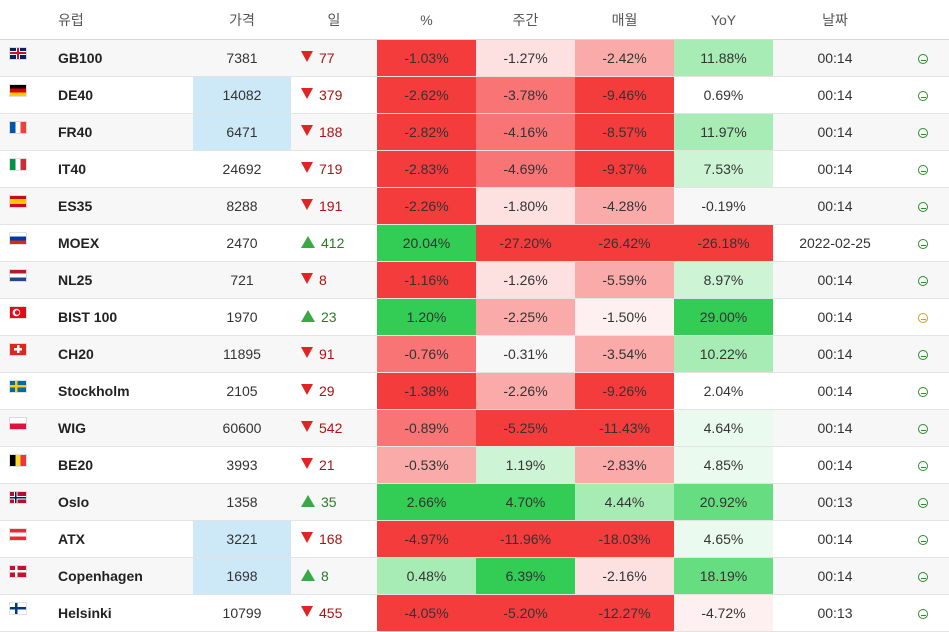  I want to click on price-cell: 6471, so click(242, 132).